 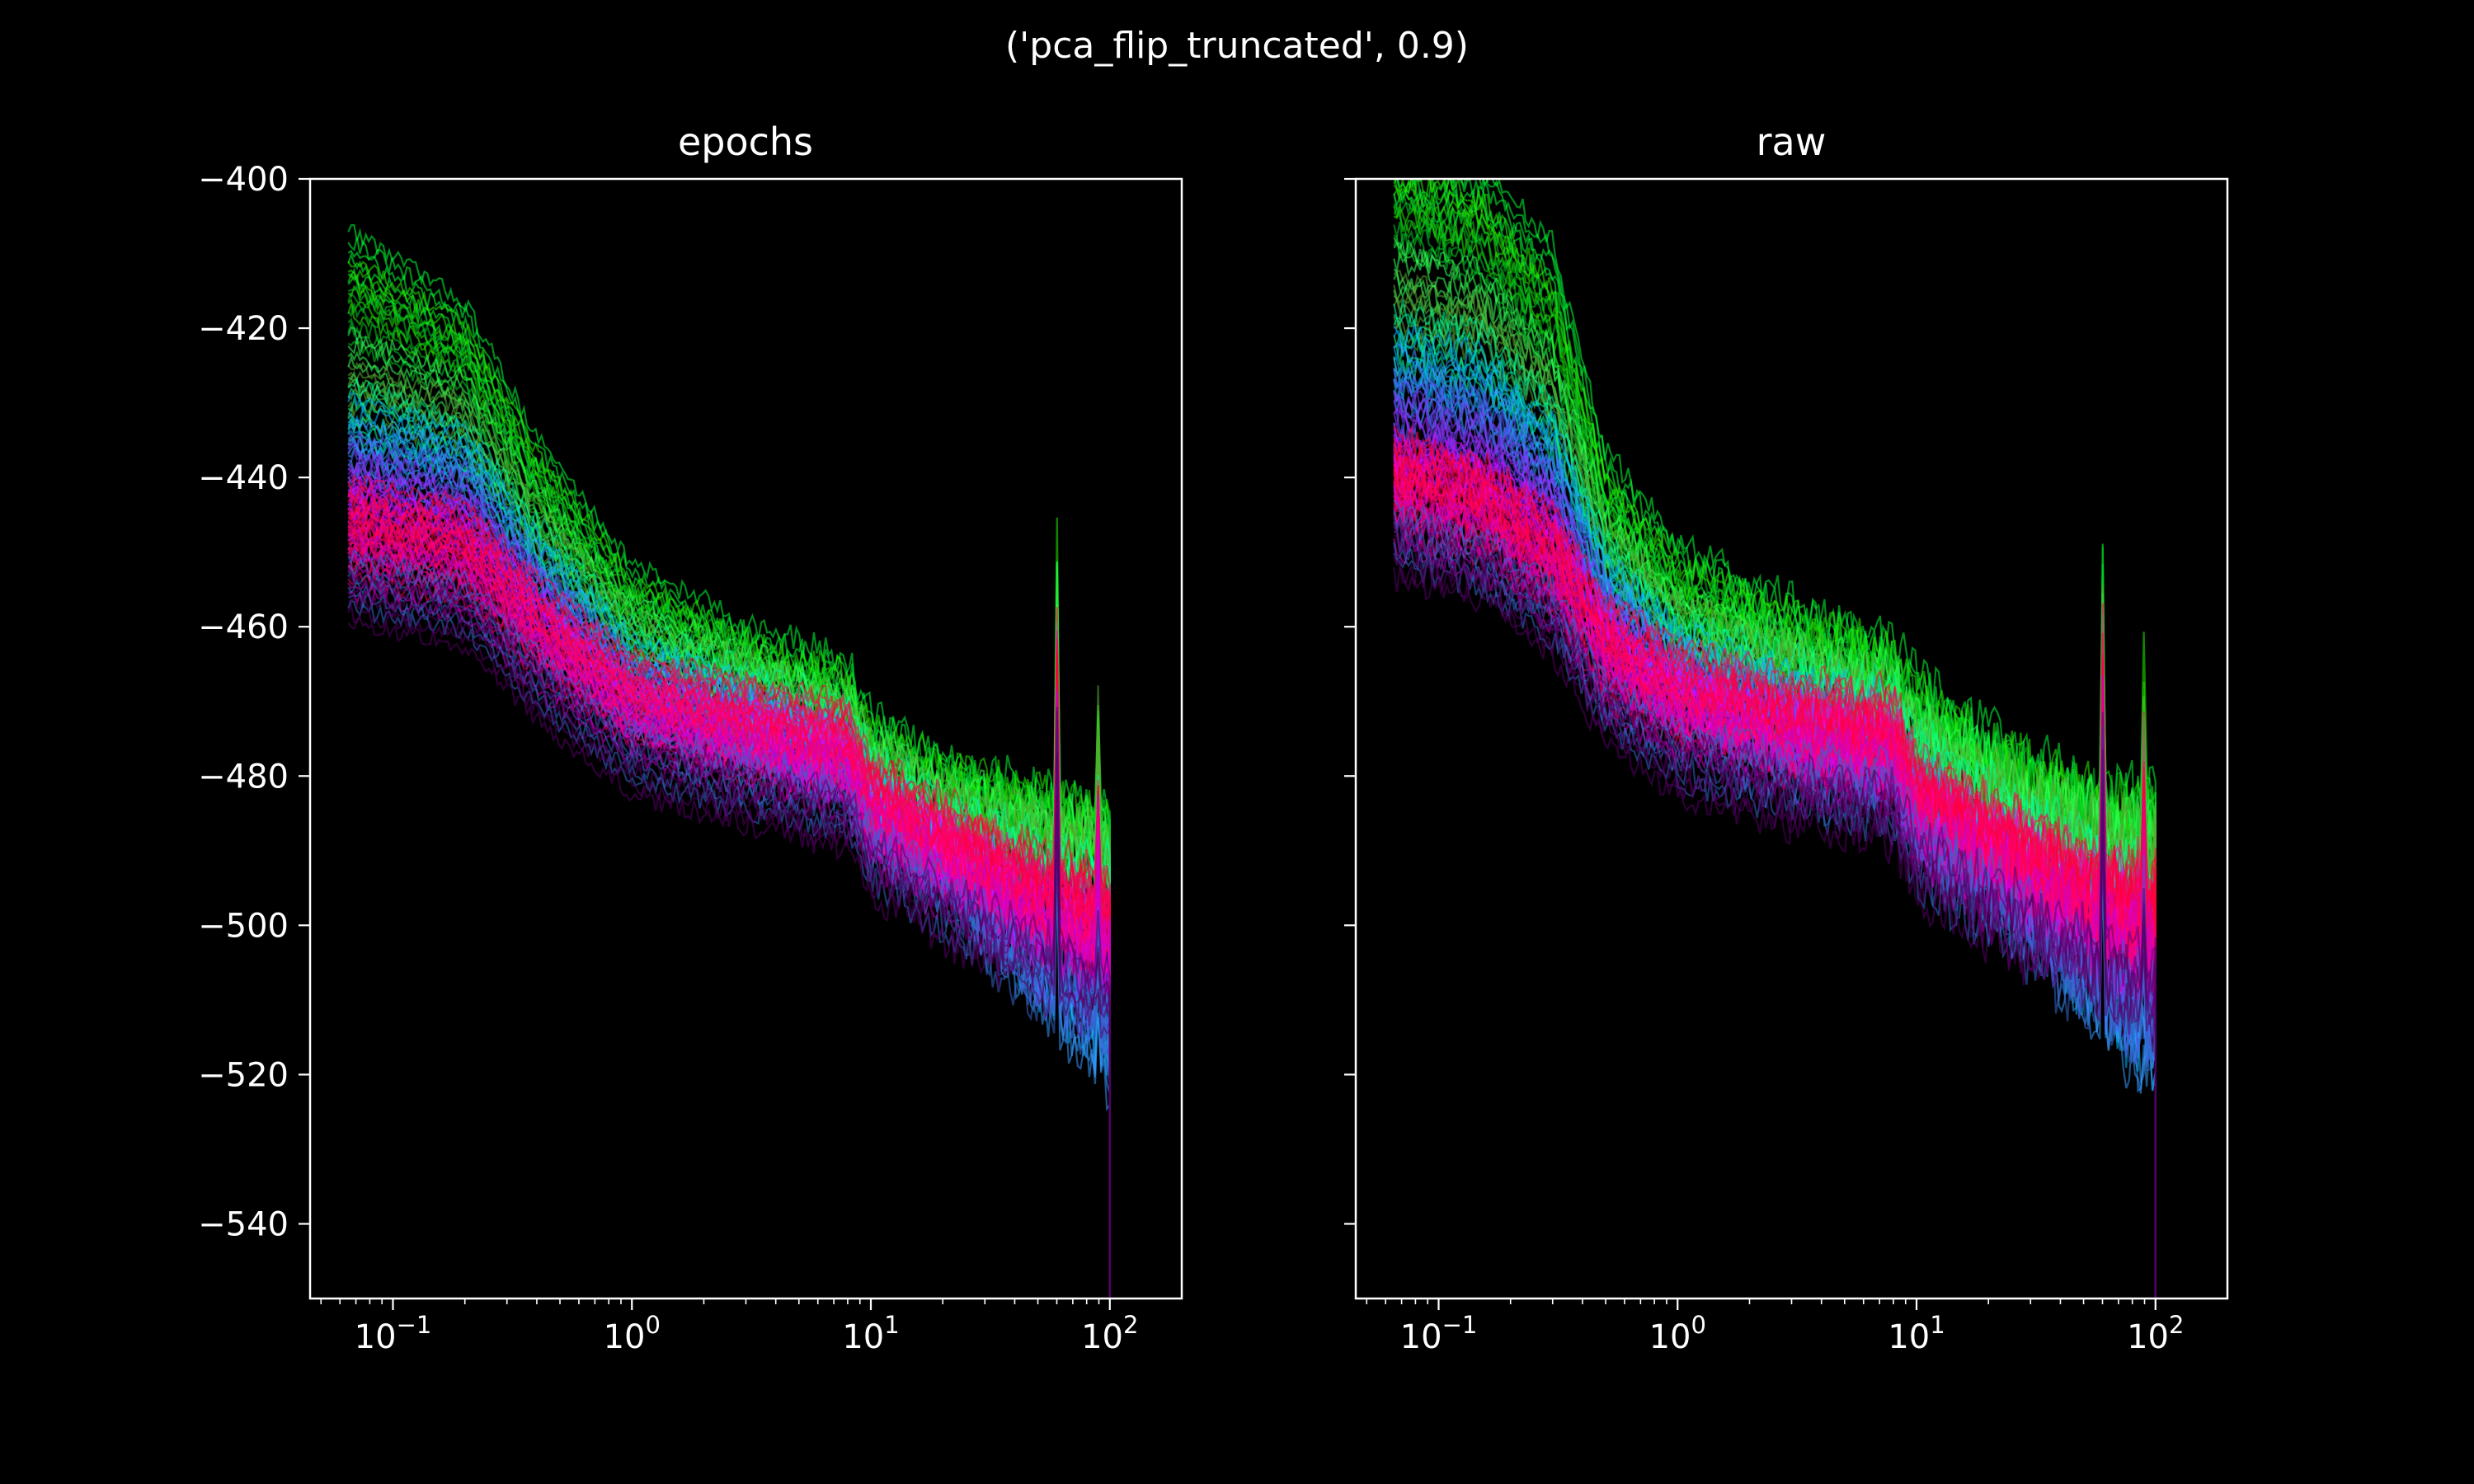 What do you see at coordinates (243, 329) in the screenshot?
I see `epochs-y-tick-label: −420` at bounding box center [243, 329].